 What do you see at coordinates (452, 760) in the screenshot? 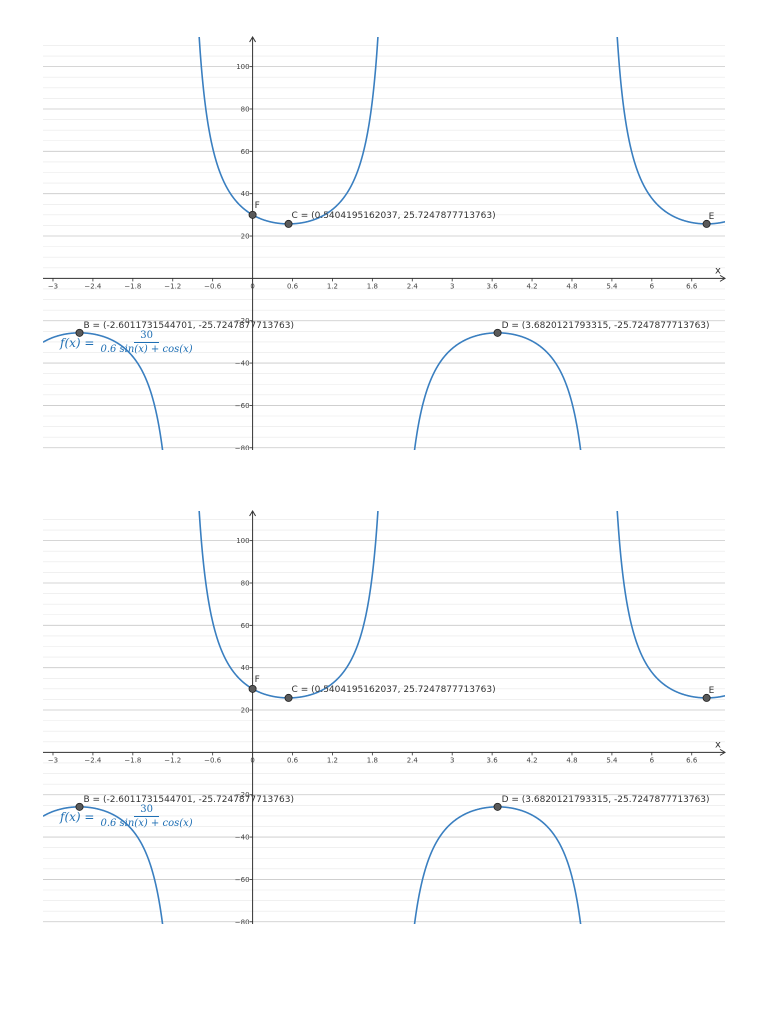
I see `x-tick-label: 3` at bounding box center [452, 760].